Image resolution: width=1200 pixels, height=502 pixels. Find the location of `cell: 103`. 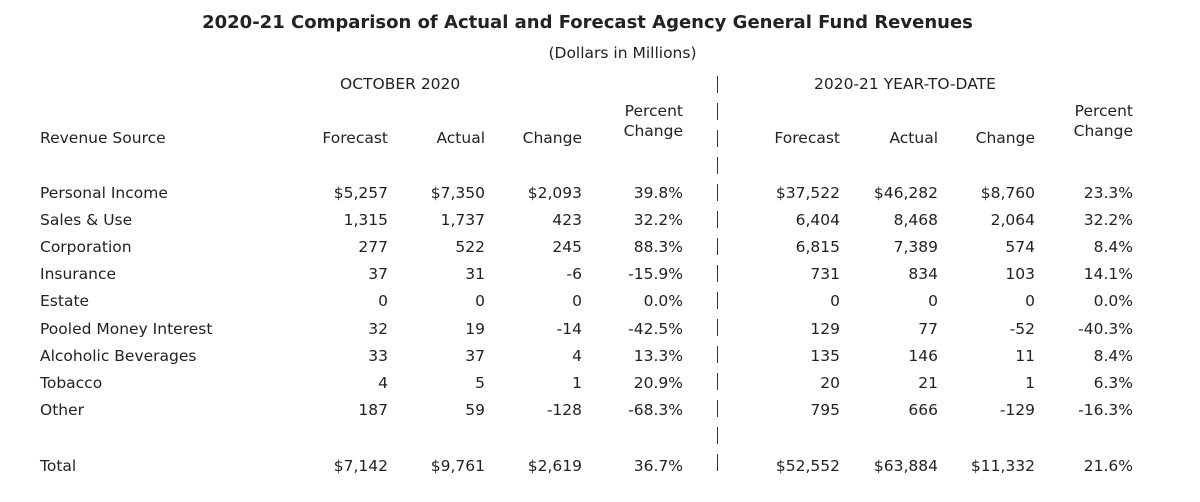

cell: 103 is located at coordinates (1020, 274).